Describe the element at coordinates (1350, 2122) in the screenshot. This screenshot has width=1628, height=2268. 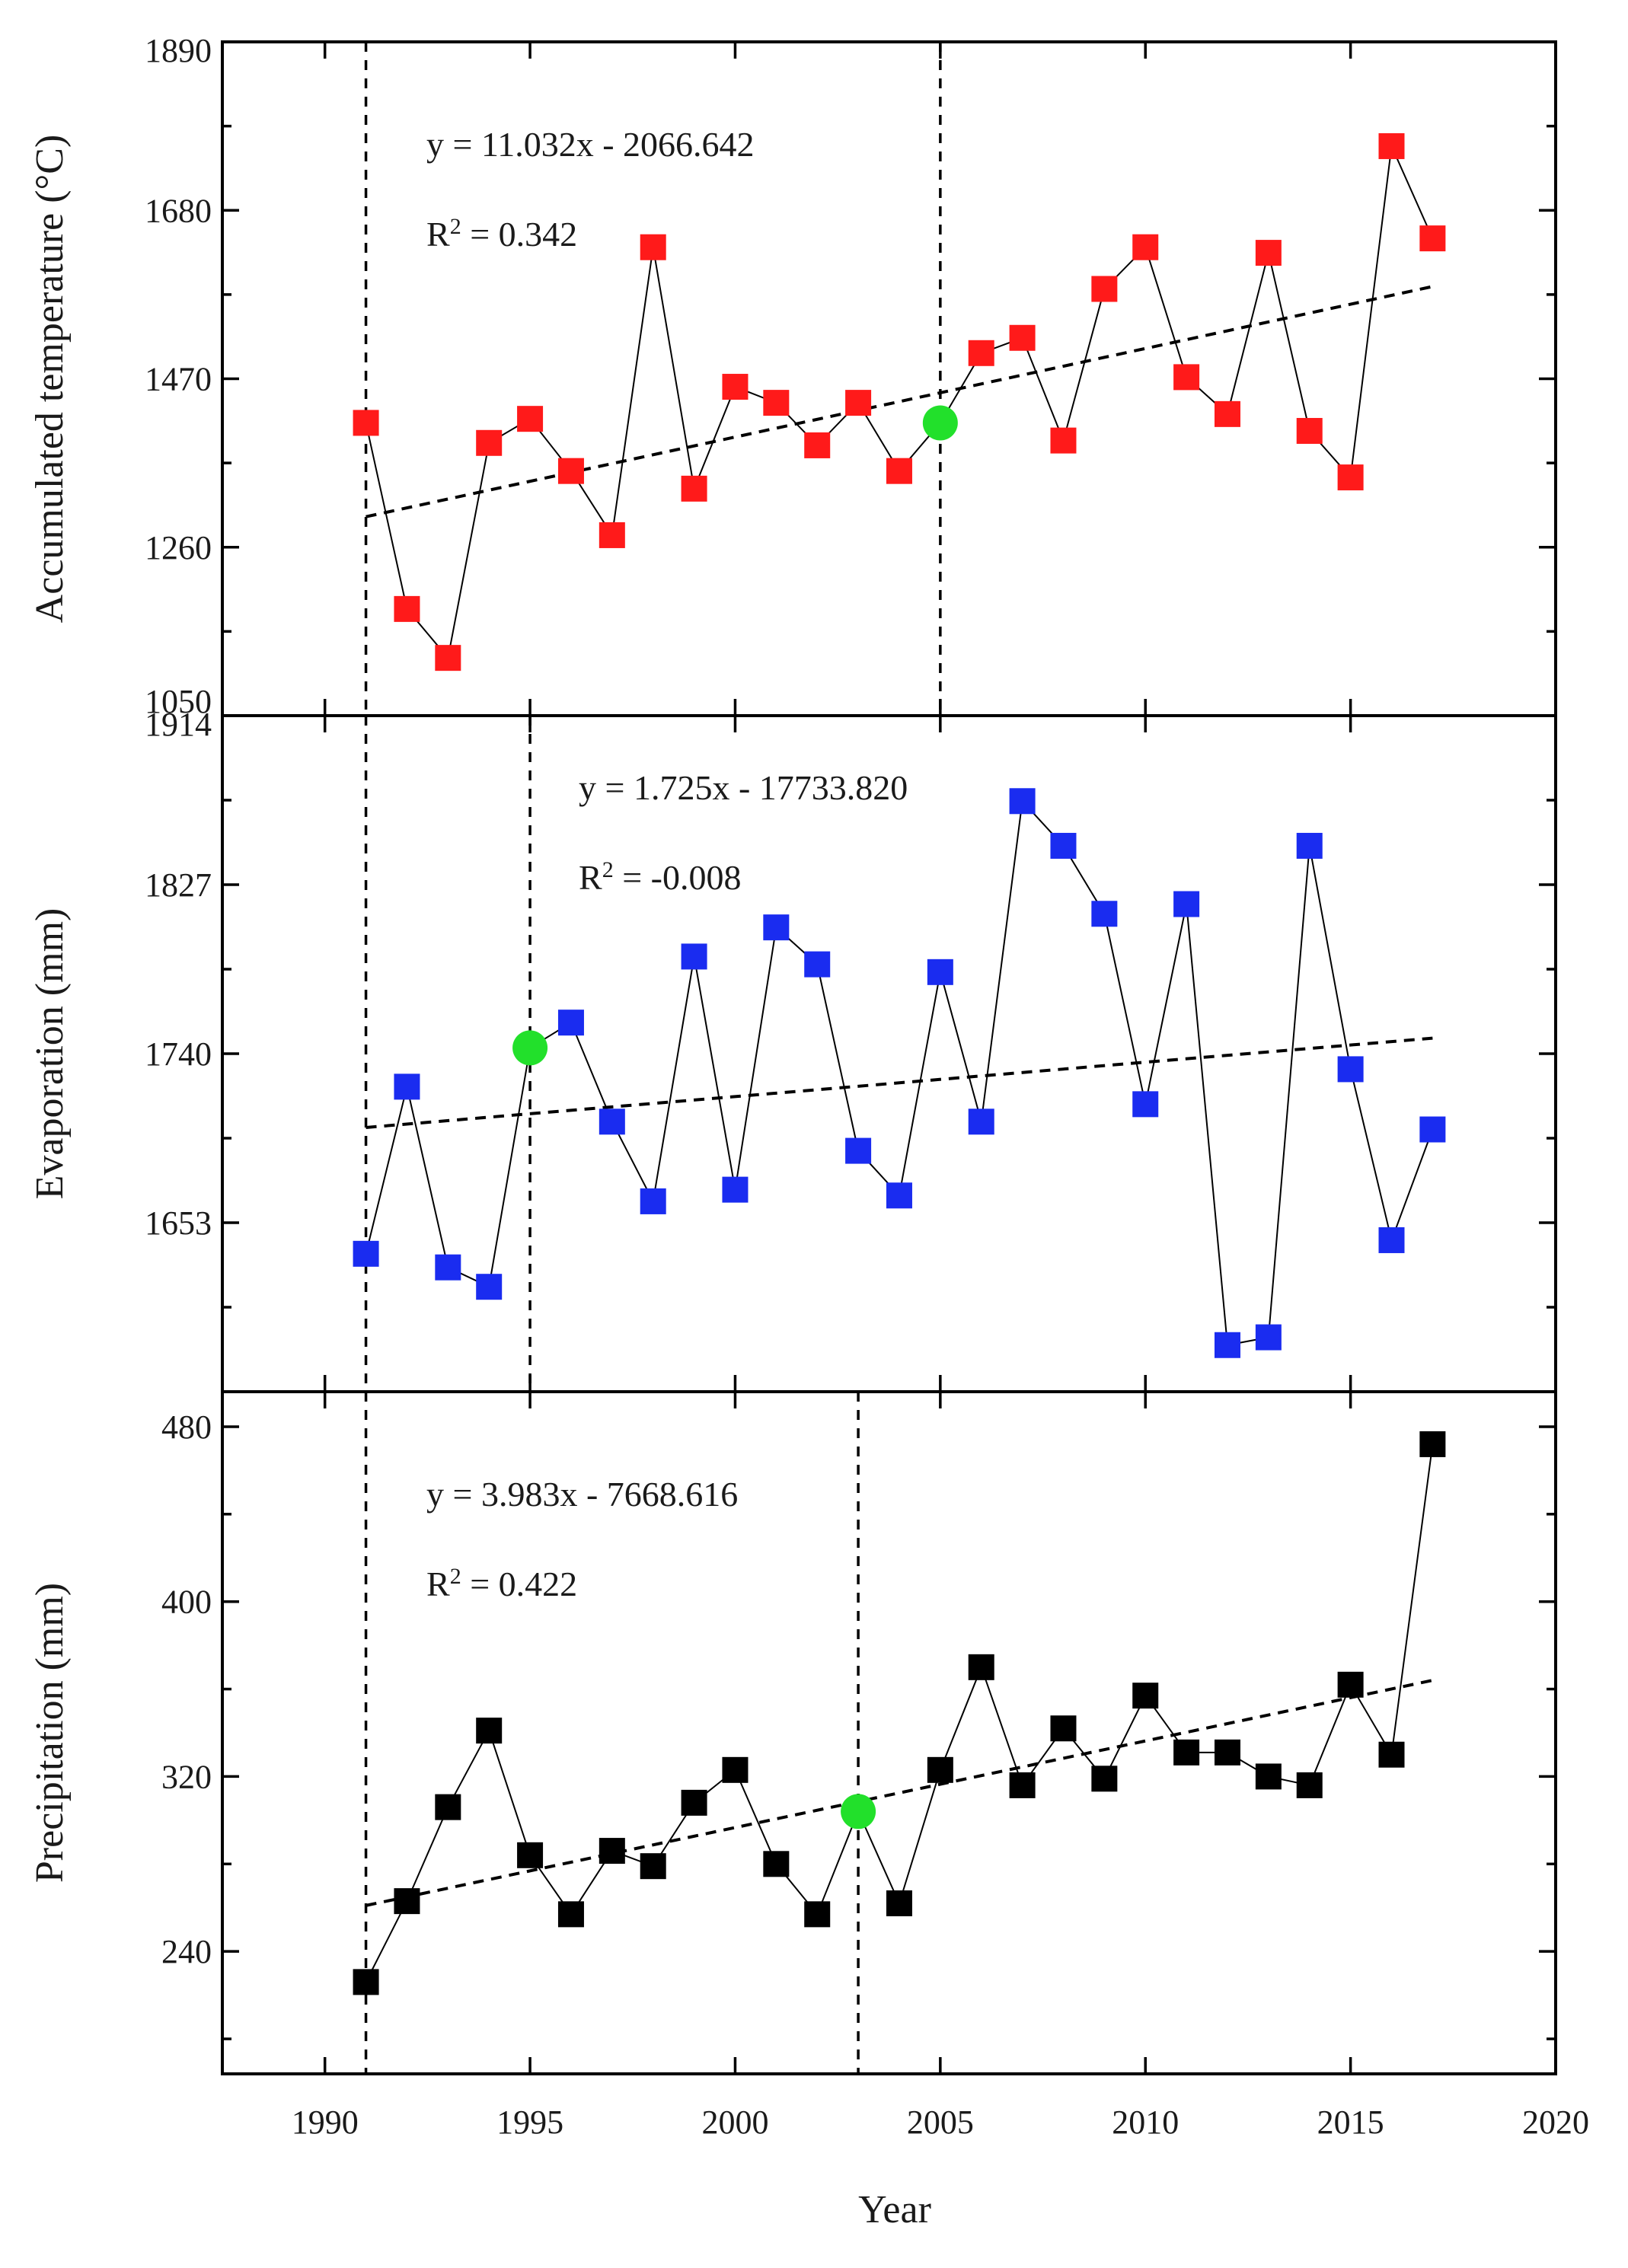
I see `x-tick-label: 2015` at that location.